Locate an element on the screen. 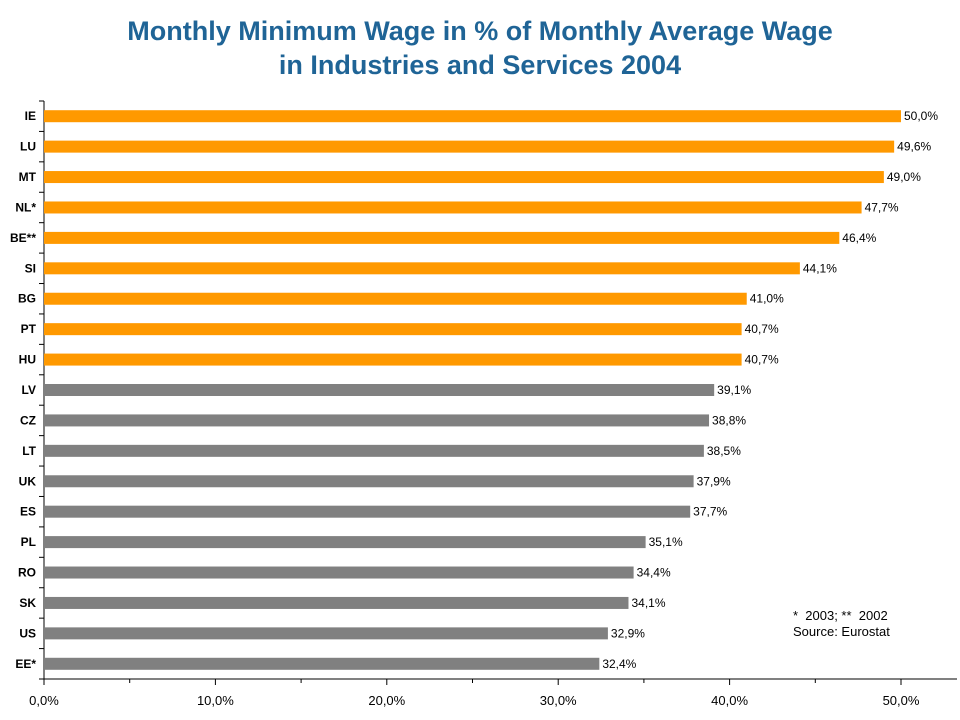 The width and height of the screenshot is (960, 720). bar-value-label: 38,5% is located at coordinates (724, 451).